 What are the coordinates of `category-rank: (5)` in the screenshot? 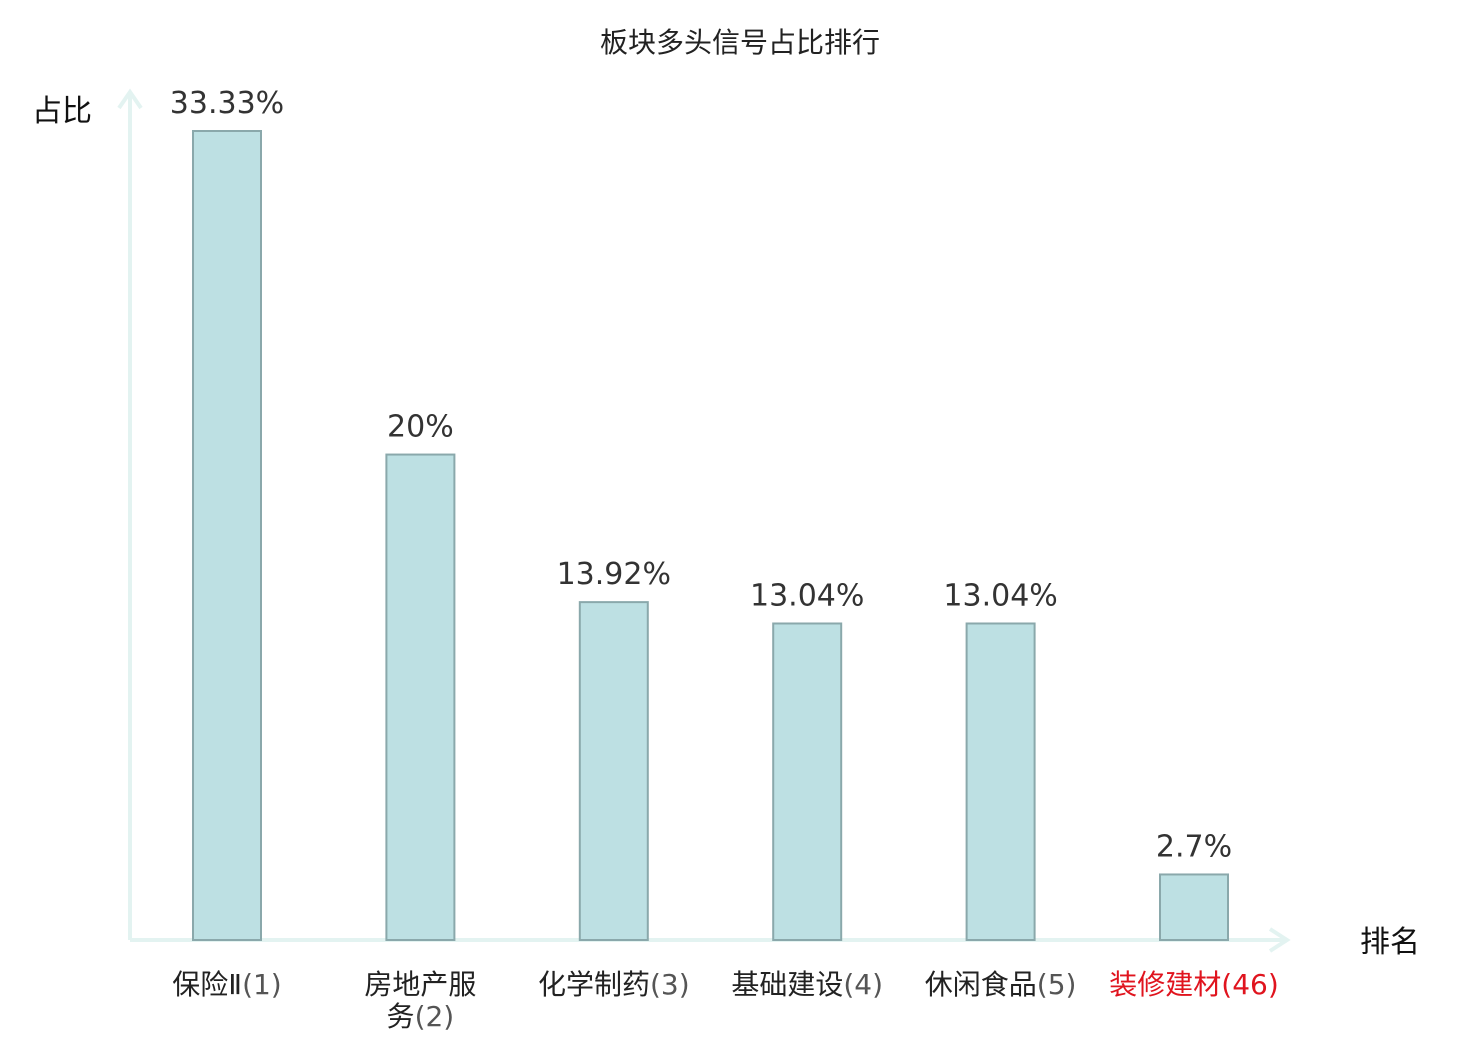 It's located at (1057, 984).